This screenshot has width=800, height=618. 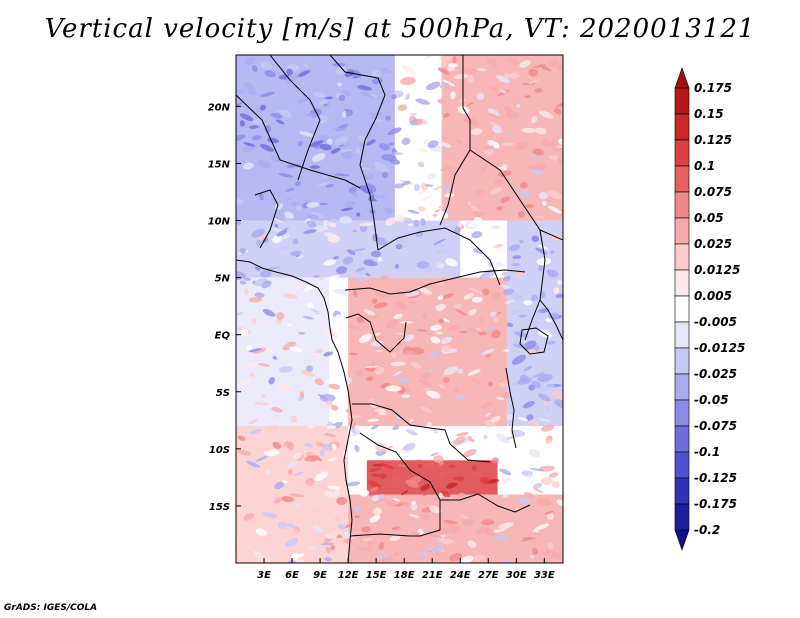 I want to click on namibia-border, so click(x=384, y=535).